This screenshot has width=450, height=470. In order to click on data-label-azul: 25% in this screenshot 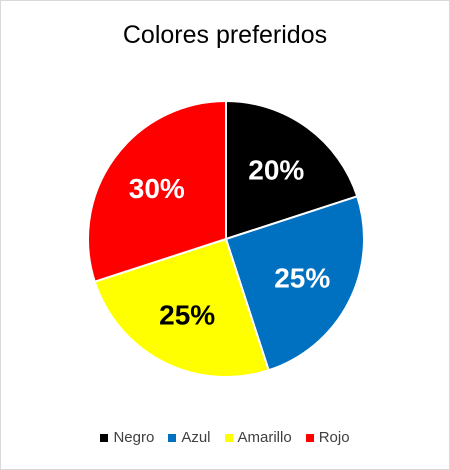, I will do `click(302, 277)`.